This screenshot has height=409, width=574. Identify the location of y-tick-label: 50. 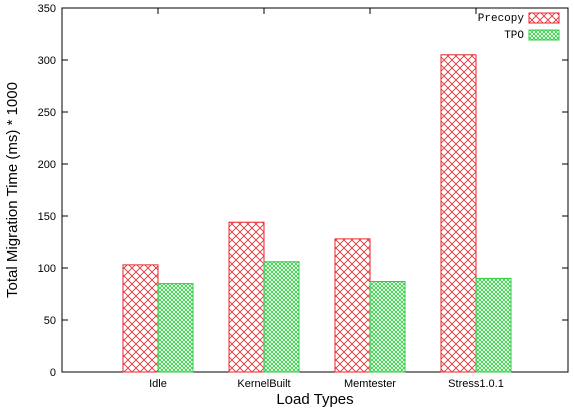
(50, 321).